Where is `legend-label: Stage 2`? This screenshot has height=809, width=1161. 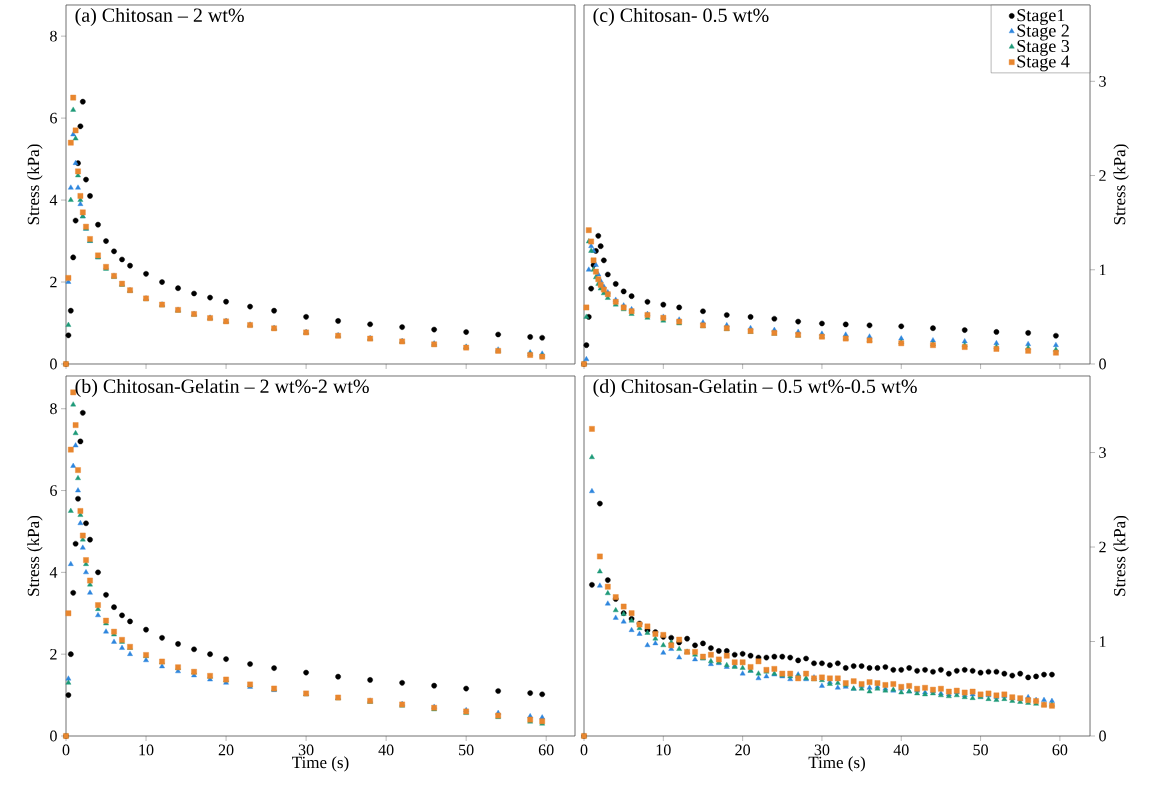 legend-label: Stage 2 is located at coordinates (1043, 32).